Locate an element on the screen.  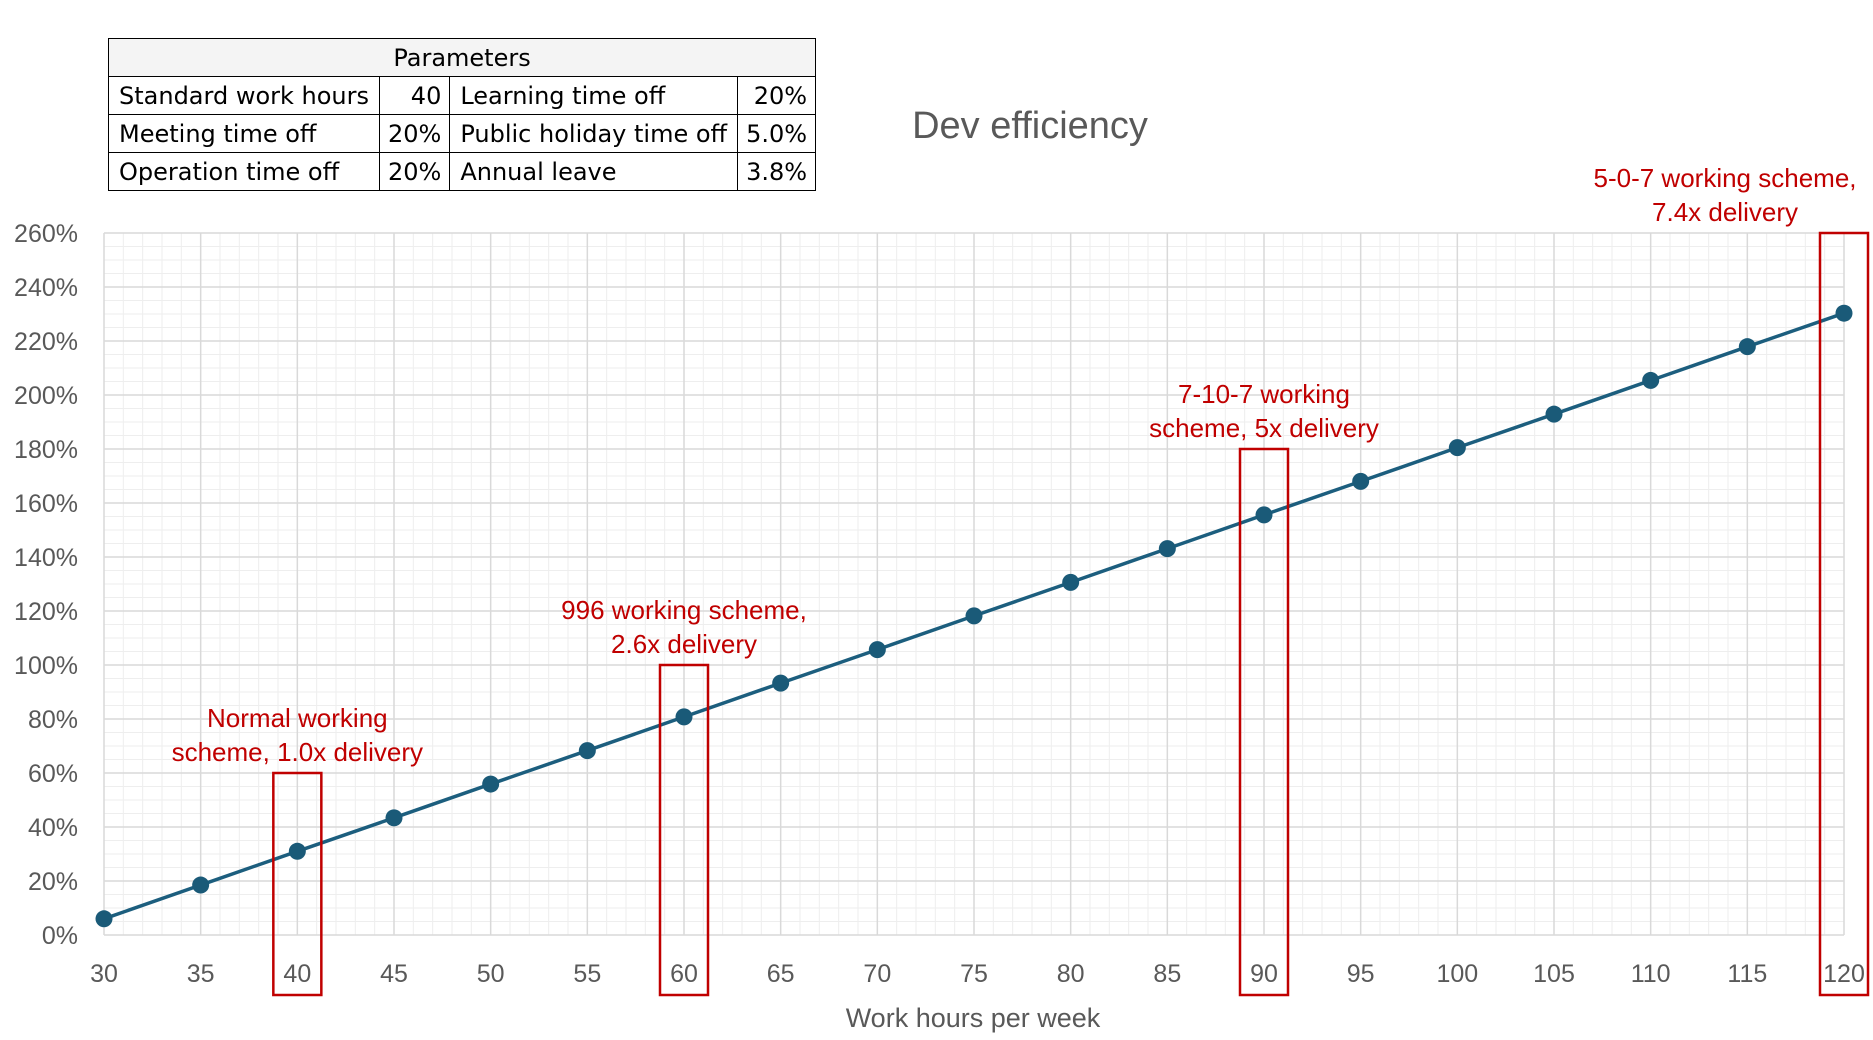
parameters-title: Parameters is located at coordinates (462, 57).